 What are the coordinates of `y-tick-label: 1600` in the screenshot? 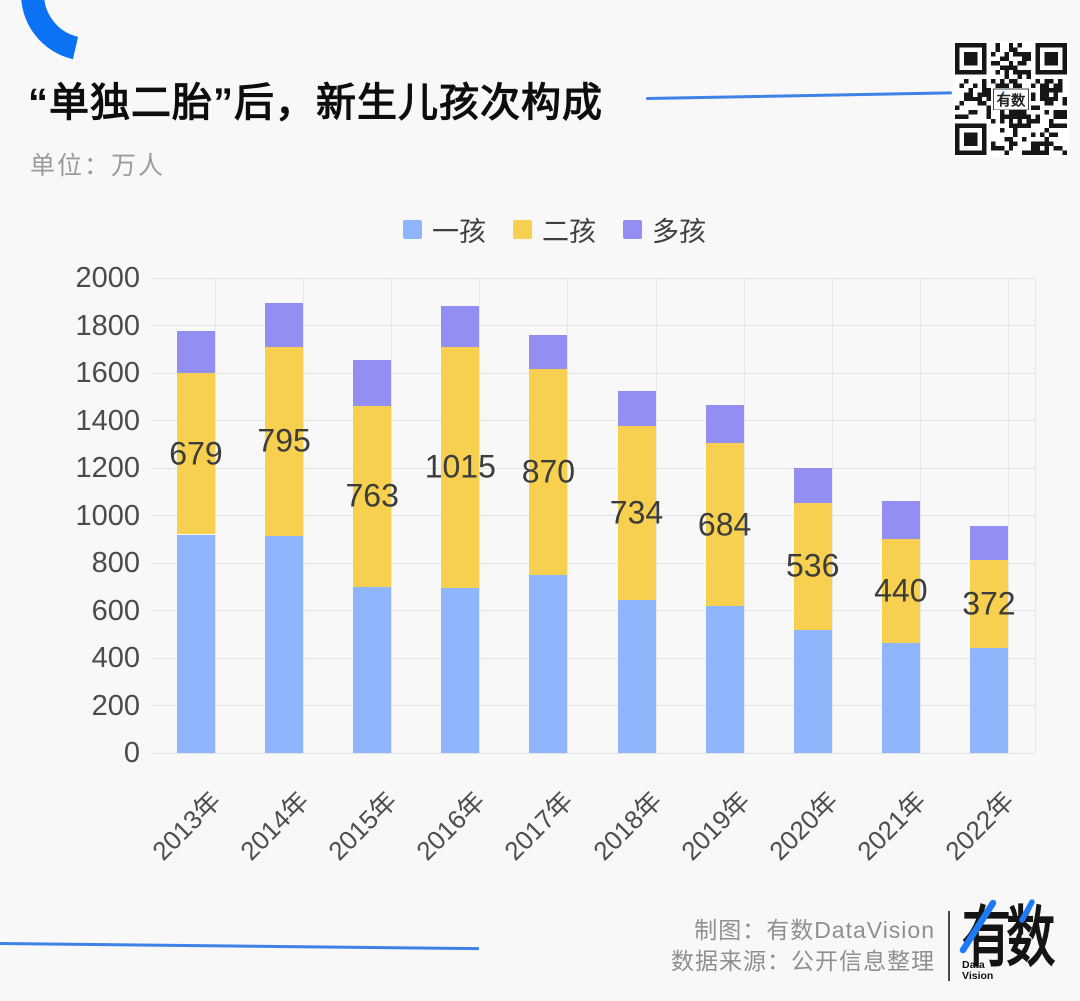 It's located at (107, 373).